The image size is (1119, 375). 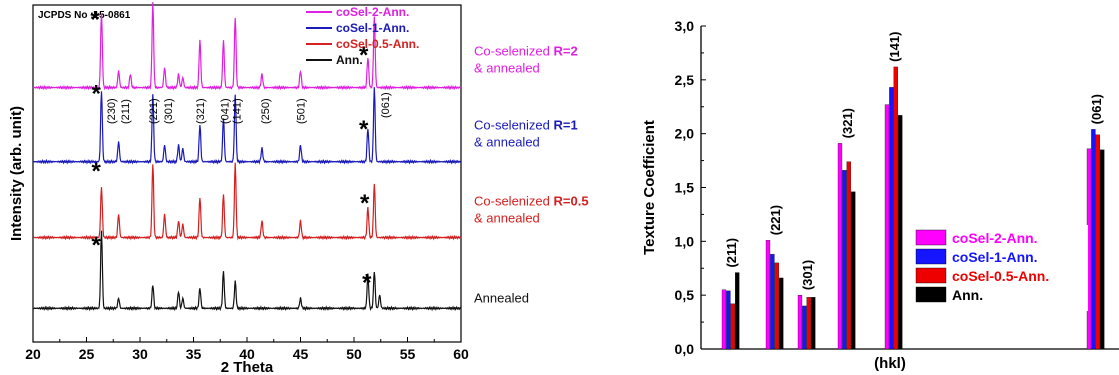 What do you see at coordinates (247, 354) in the screenshot?
I see `x-tick-label: 40` at bounding box center [247, 354].